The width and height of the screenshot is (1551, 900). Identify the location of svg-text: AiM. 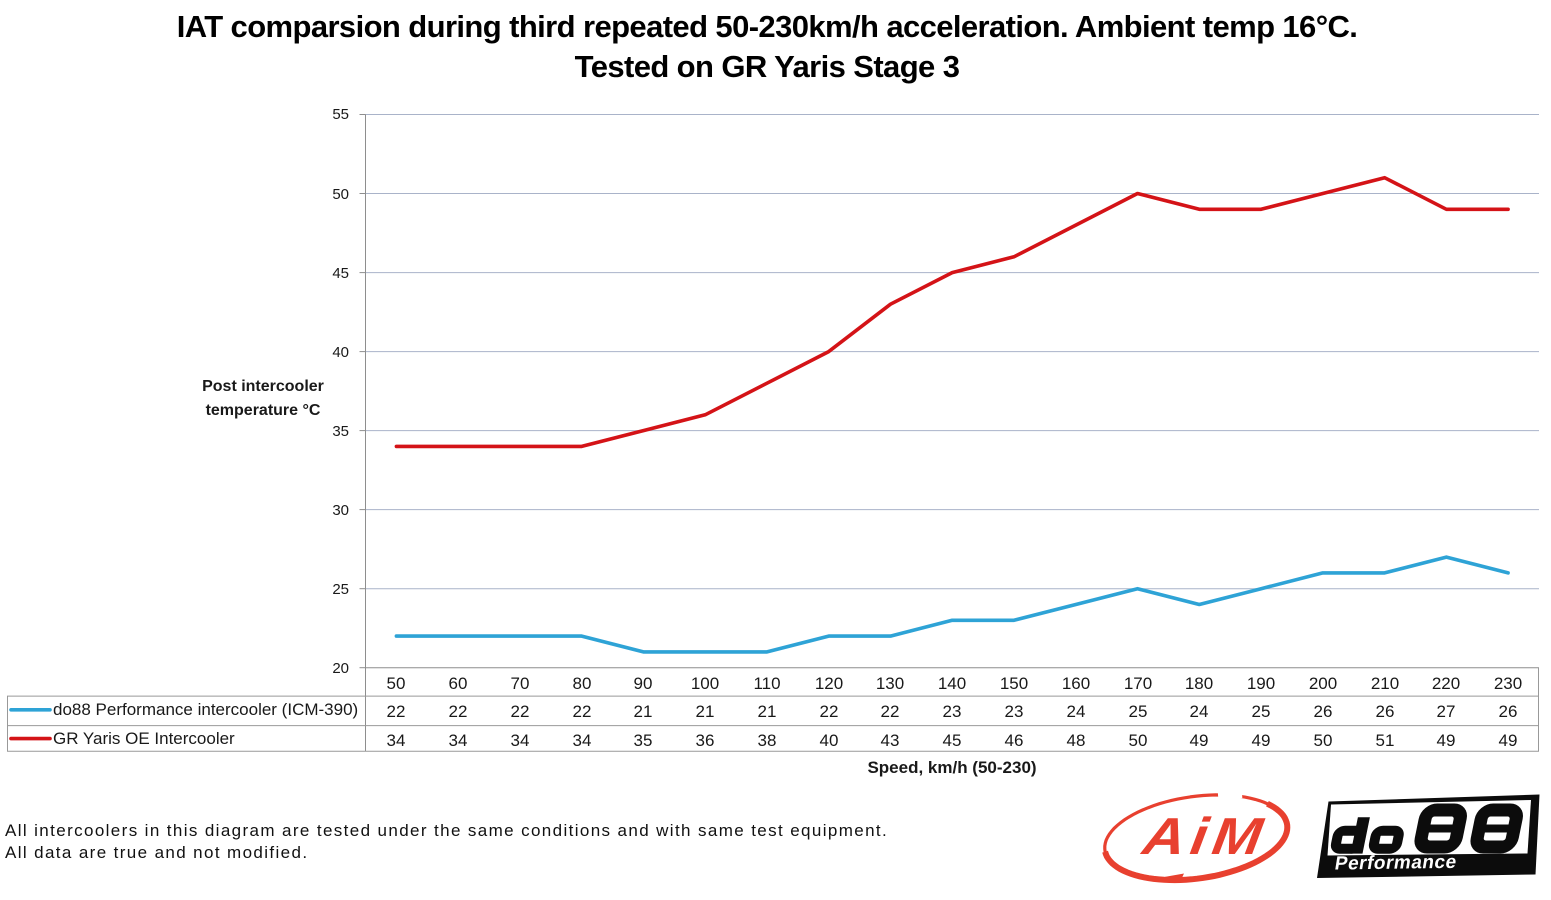
(1204, 836).